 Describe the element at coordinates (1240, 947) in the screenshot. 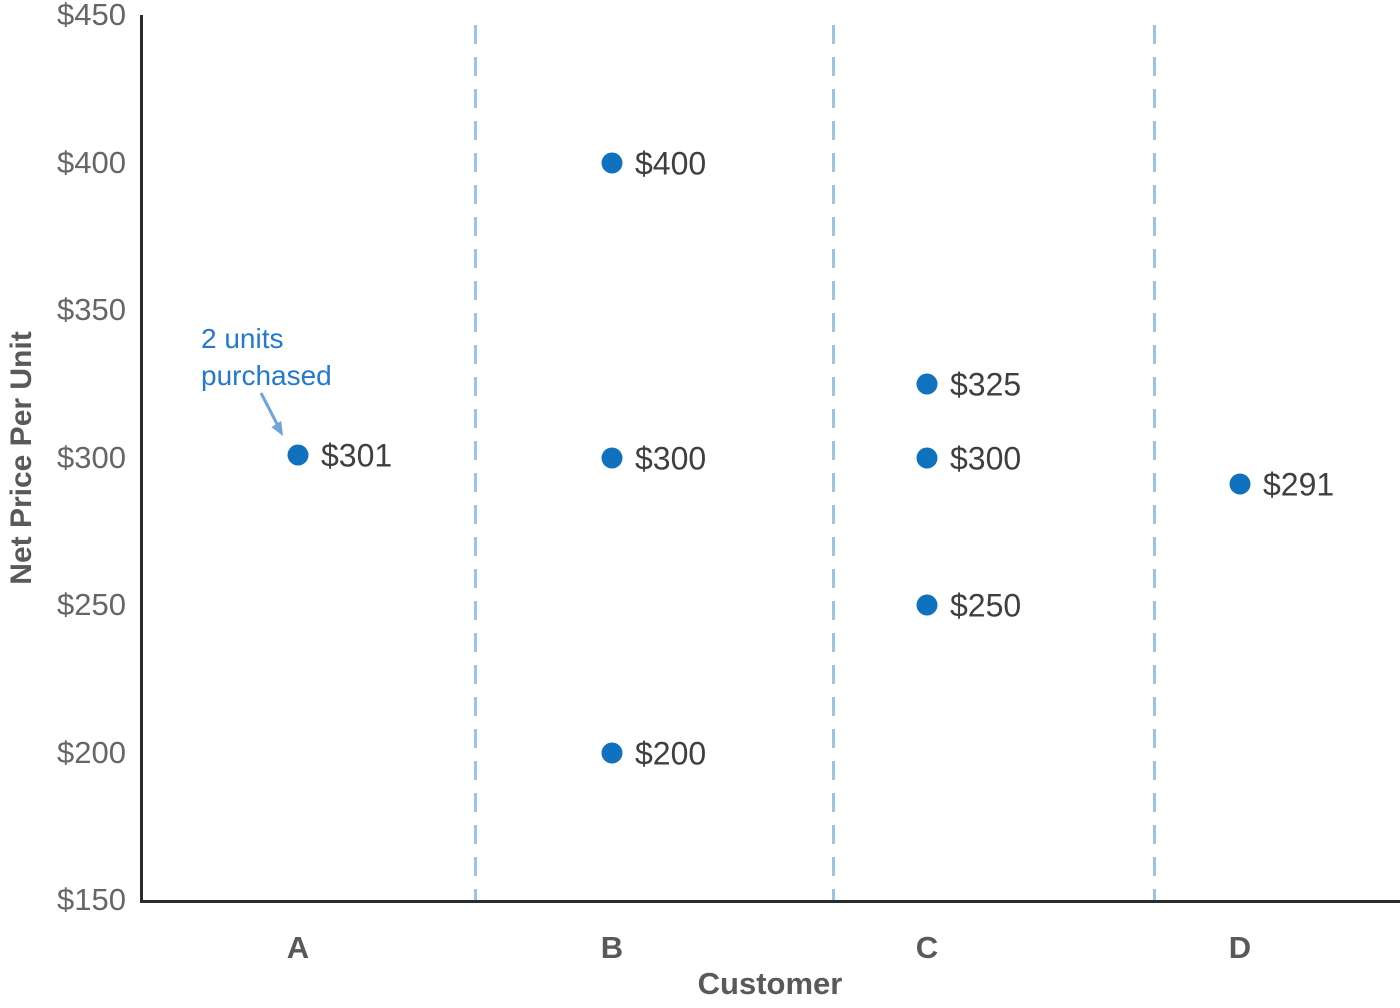

I see `category-label-d: D` at that location.